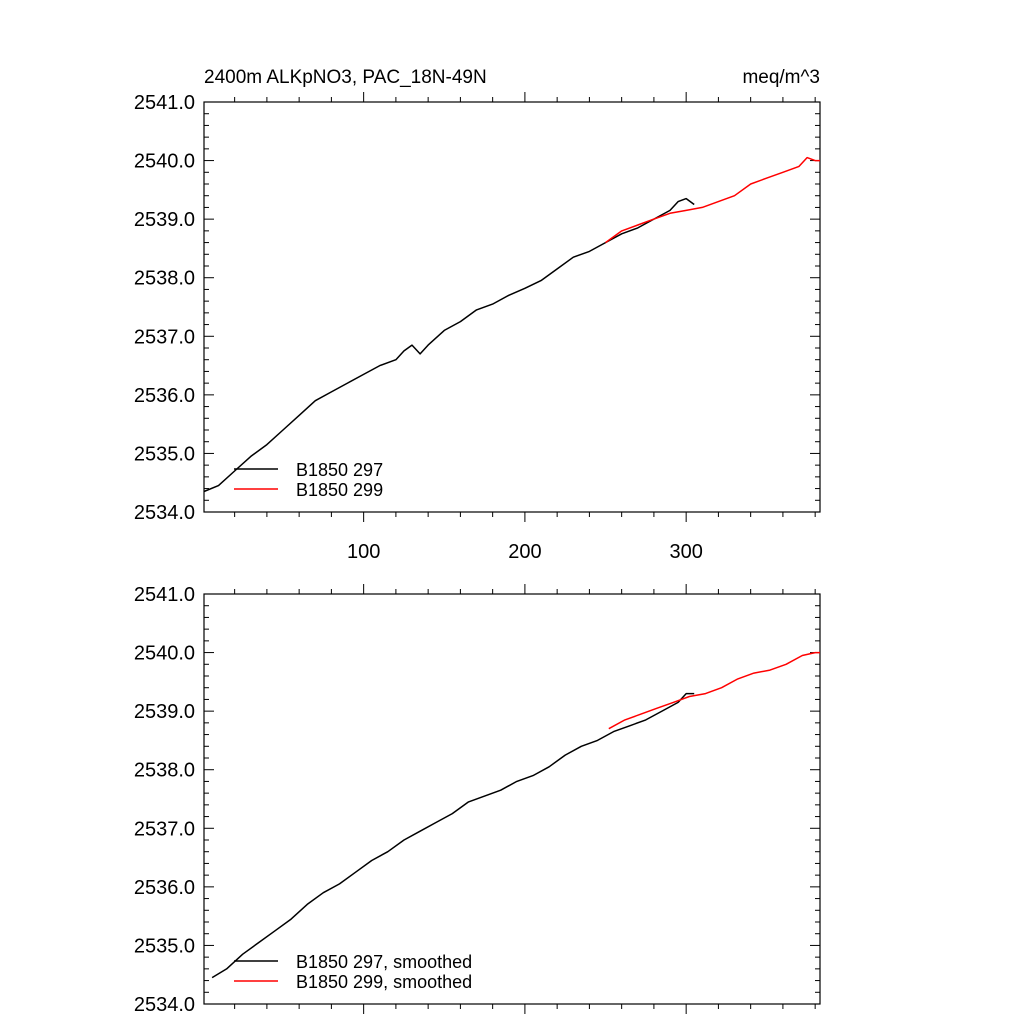 This screenshot has width=1024, height=1024. I want to click on panel-title: 2400m ALKpNO3, PAC_18N-49N, so click(345, 77).